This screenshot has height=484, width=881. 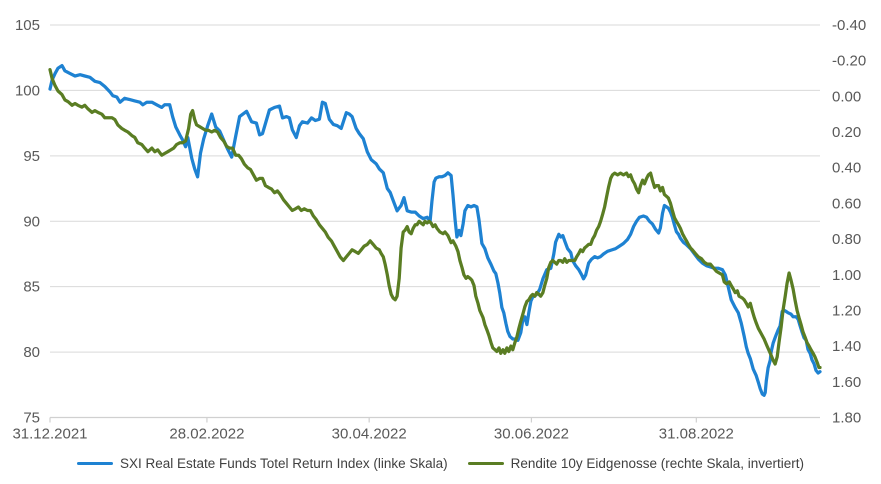 What do you see at coordinates (846, 239) in the screenshot?
I see `y-axis-label-right: 0.80` at bounding box center [846, 239].